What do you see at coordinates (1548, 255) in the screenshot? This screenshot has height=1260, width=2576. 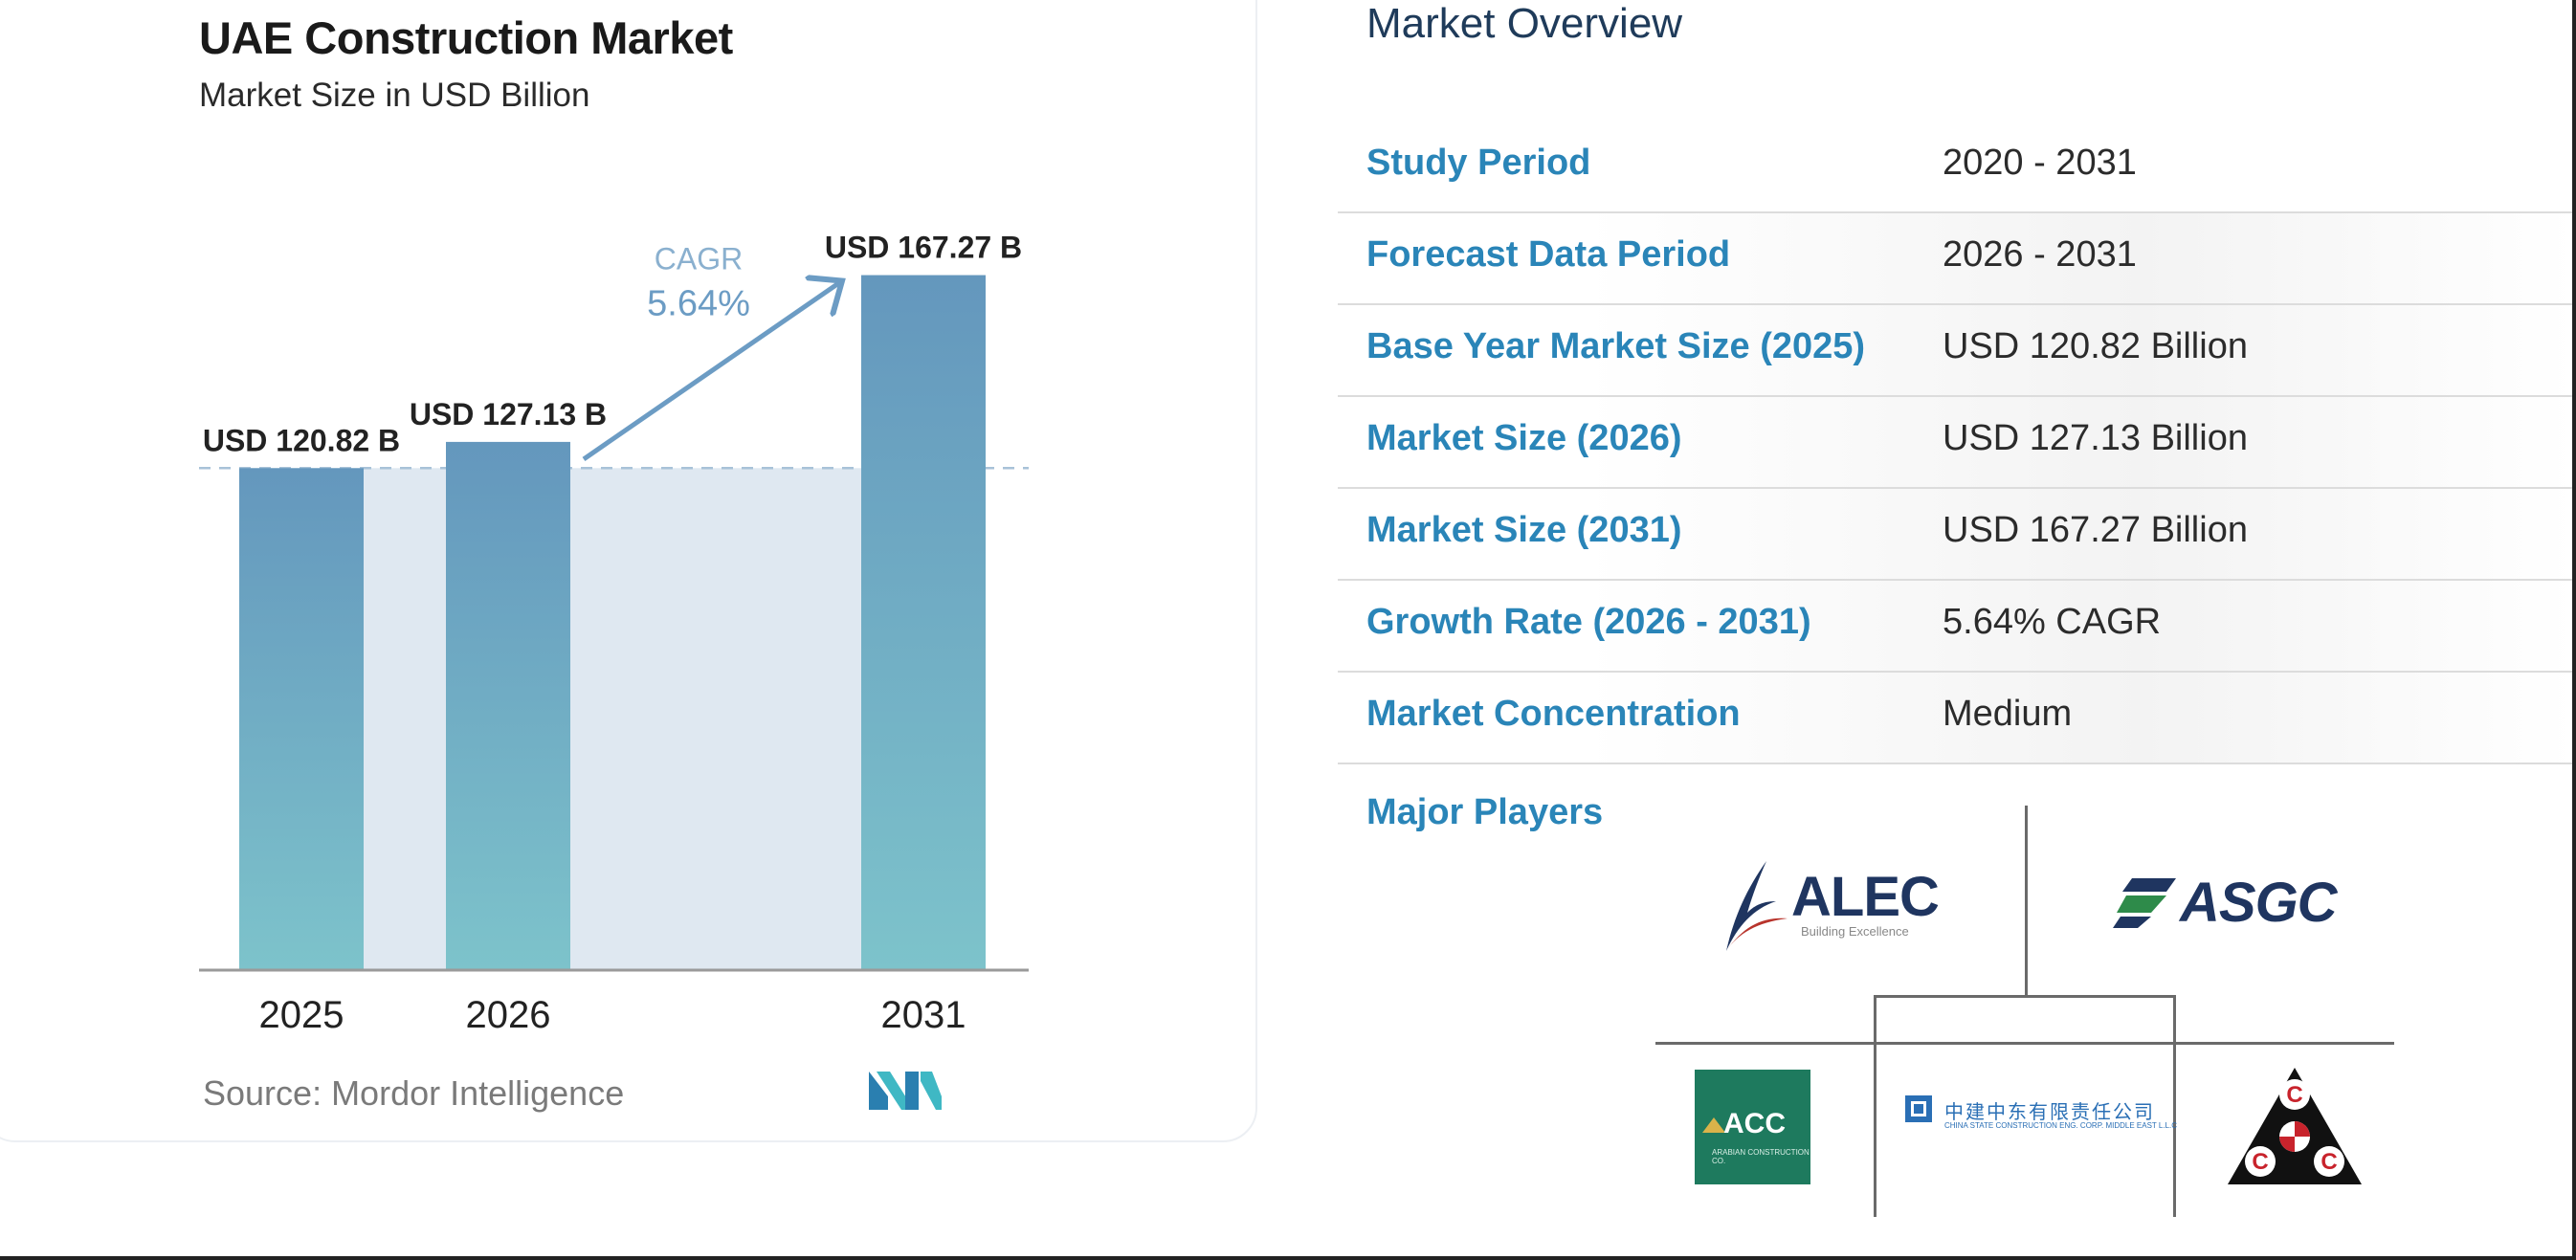 I see `row-label: Forecast Data Period` at bounding box center [1548, 255].